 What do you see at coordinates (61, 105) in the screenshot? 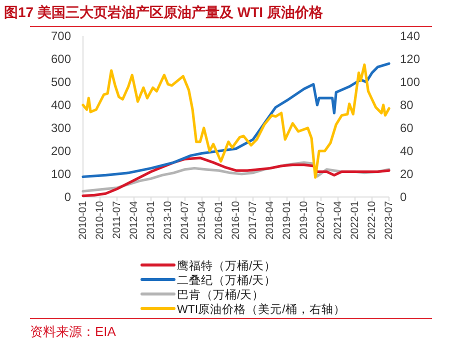
I see `y-tick-label: 400` at bounding box center [61, 105].